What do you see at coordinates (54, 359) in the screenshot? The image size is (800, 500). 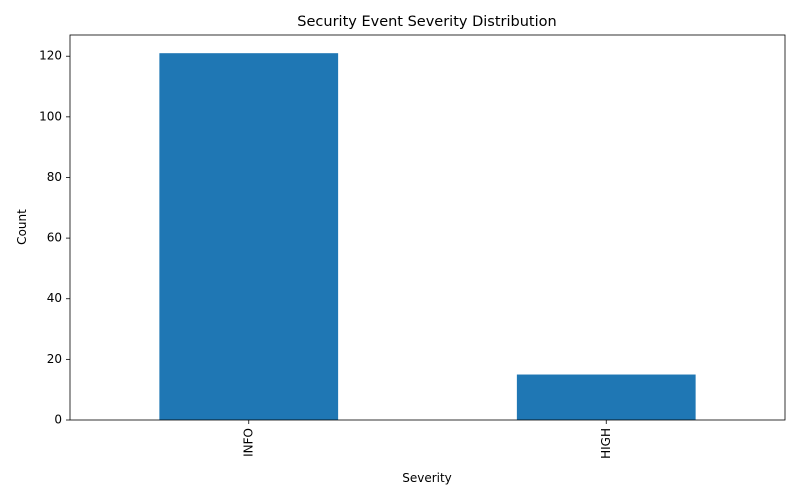 I see `y-tick-label: 20` at bounding box center [54, 359].